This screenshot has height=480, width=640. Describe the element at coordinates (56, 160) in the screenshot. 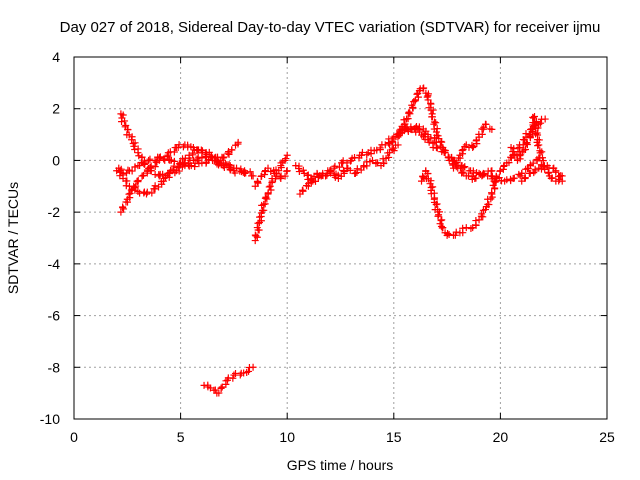

I see `y-tick-label: 0` at that location.